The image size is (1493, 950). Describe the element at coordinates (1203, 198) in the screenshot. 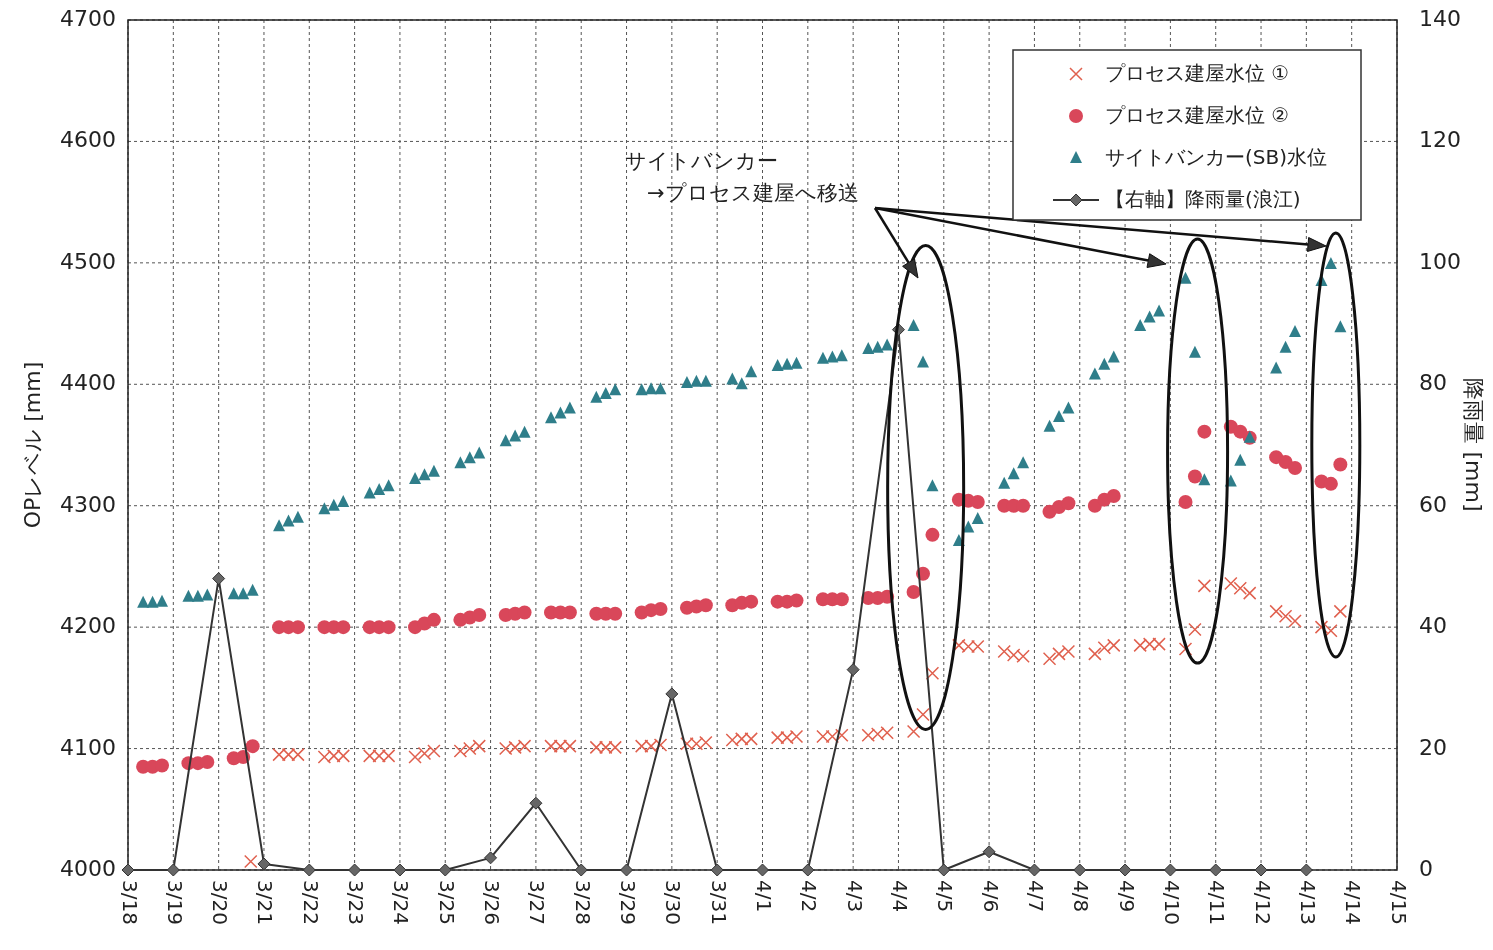

I see `legend-label: 【右軸】降雨量(浪江)` at that location.